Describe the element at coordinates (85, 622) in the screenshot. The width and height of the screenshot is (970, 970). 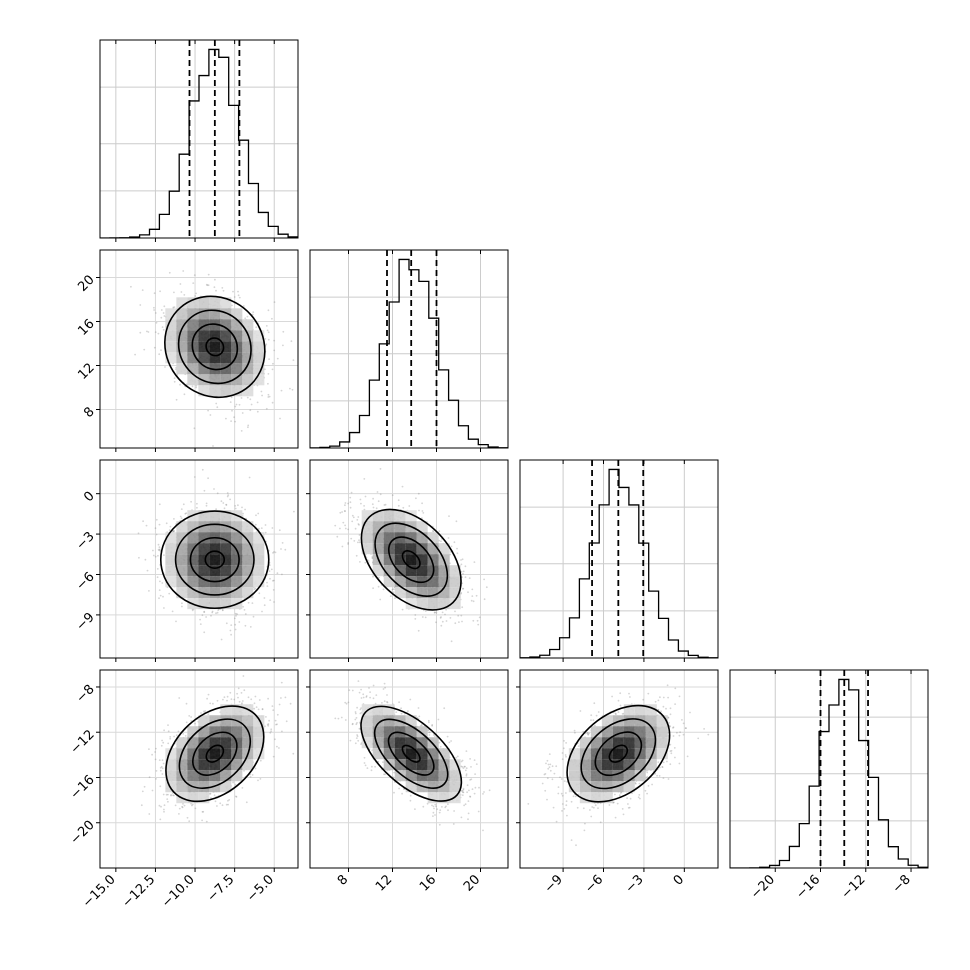
I see `y-tick-label-2-0: −9` at that location.